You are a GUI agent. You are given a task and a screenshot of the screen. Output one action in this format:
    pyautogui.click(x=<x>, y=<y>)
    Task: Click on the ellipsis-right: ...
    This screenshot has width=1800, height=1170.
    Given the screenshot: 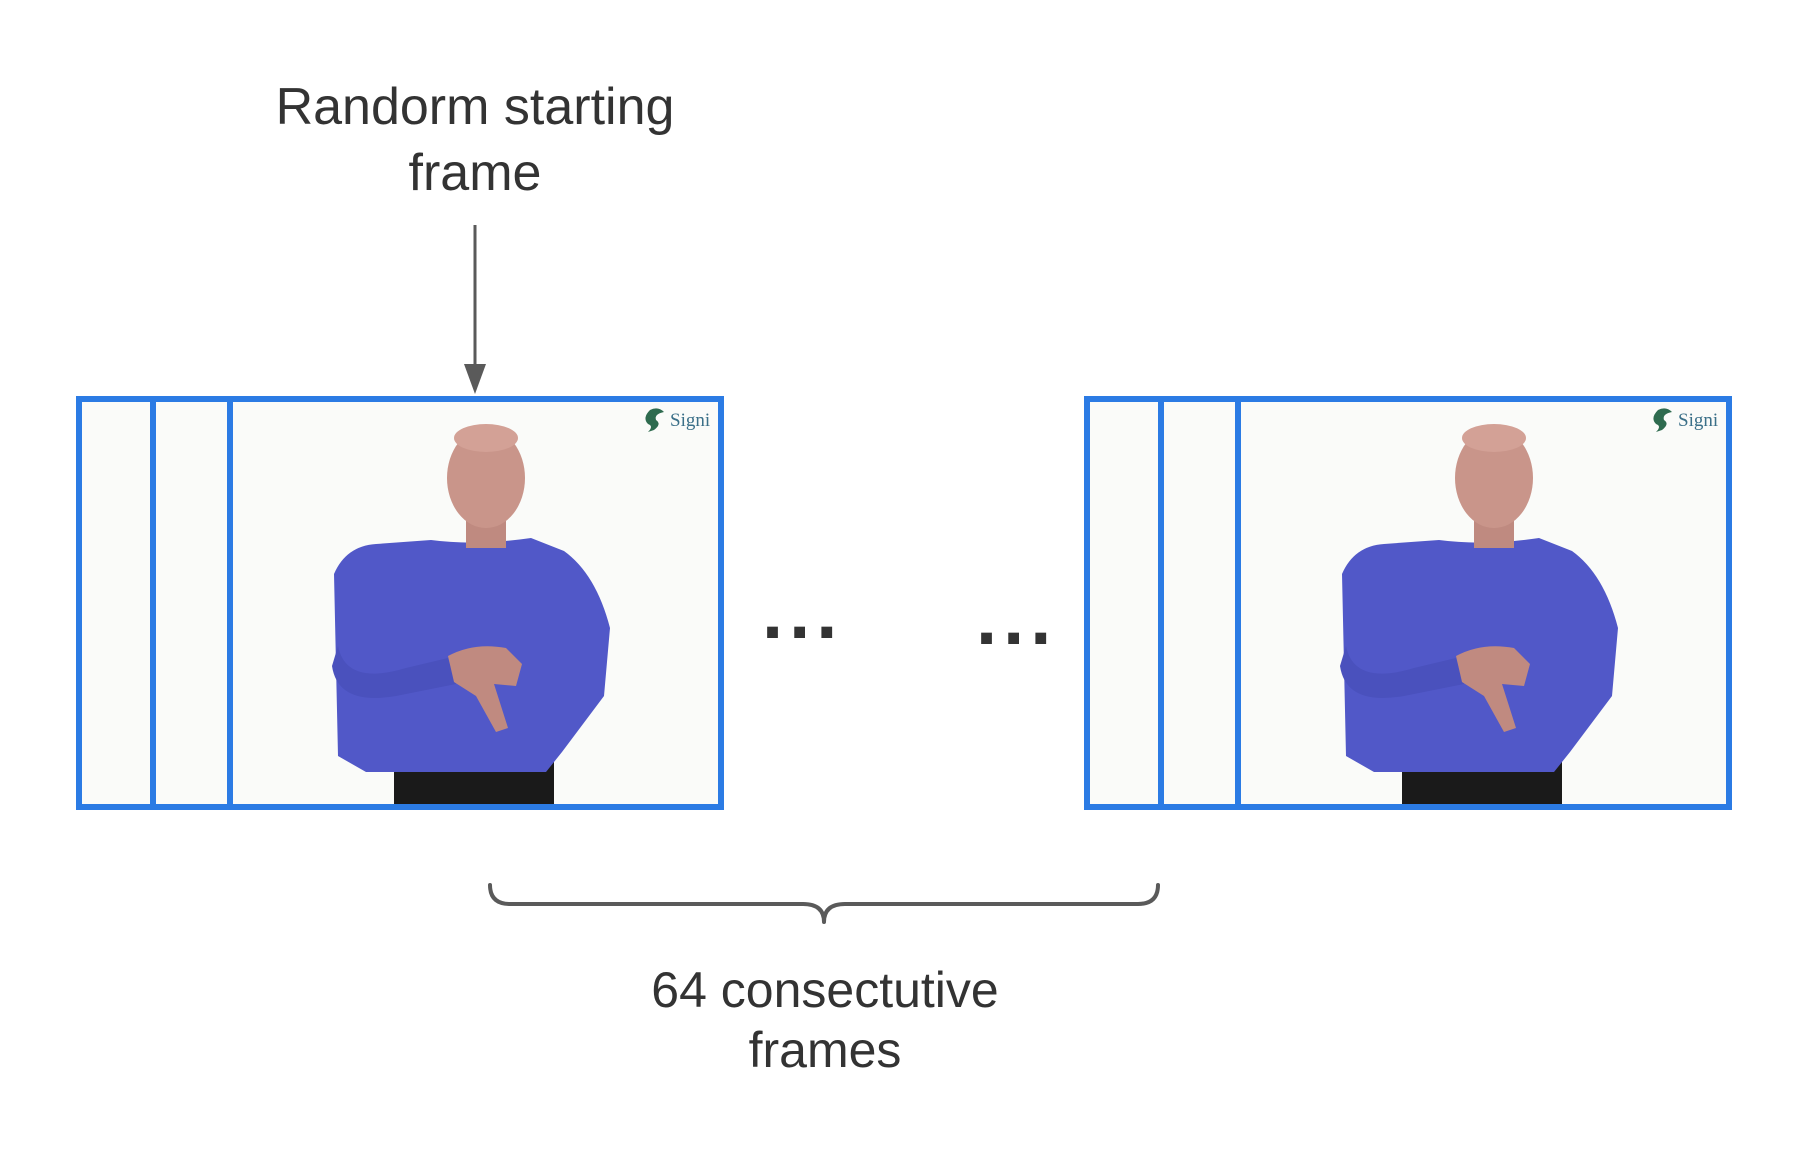 What is the action you would take?
    pyautogui.click(x=1017, y=618)
    